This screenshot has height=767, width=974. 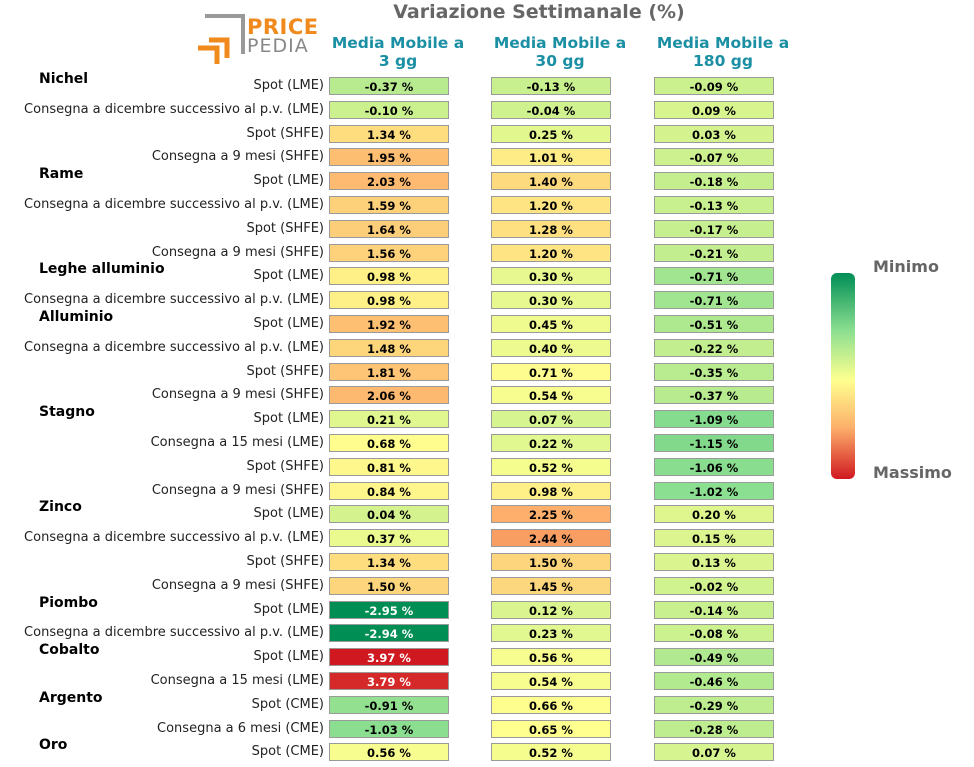 I want to click on value-cell: 0.65 %, so click(x=551, y=729).